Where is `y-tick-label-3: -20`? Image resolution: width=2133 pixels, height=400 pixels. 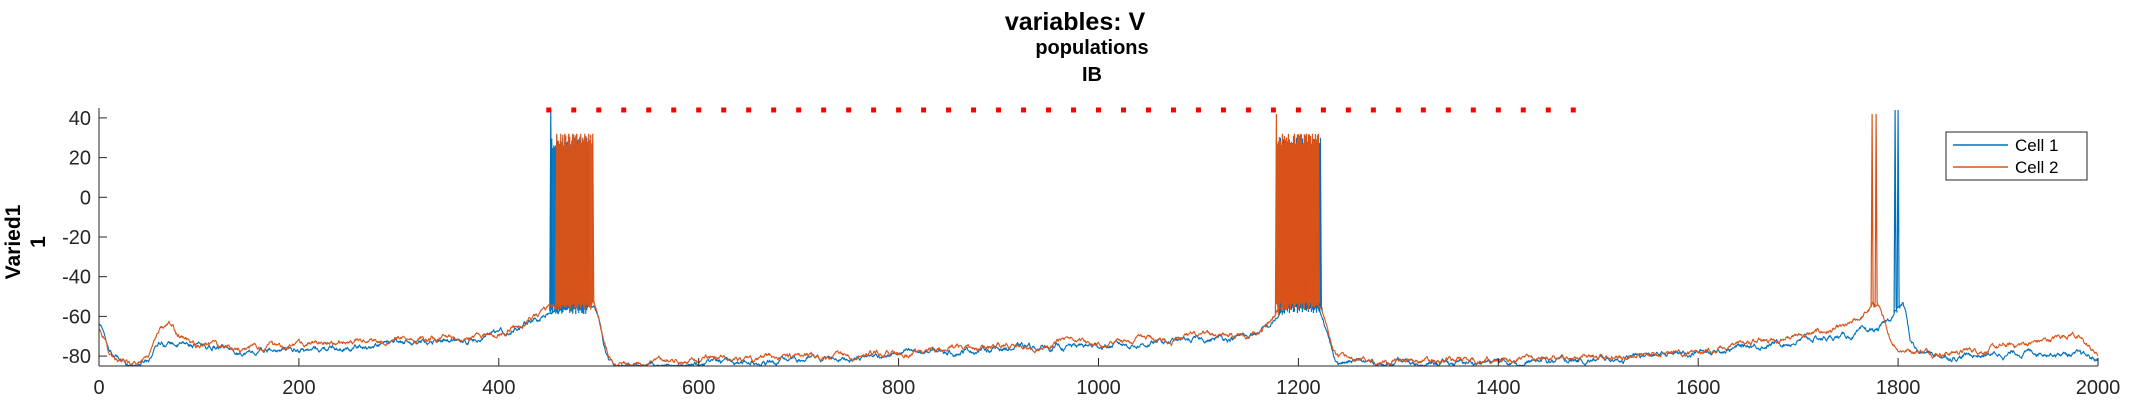 y-tick-label-3: -20 is located at coordinates (76, 238).